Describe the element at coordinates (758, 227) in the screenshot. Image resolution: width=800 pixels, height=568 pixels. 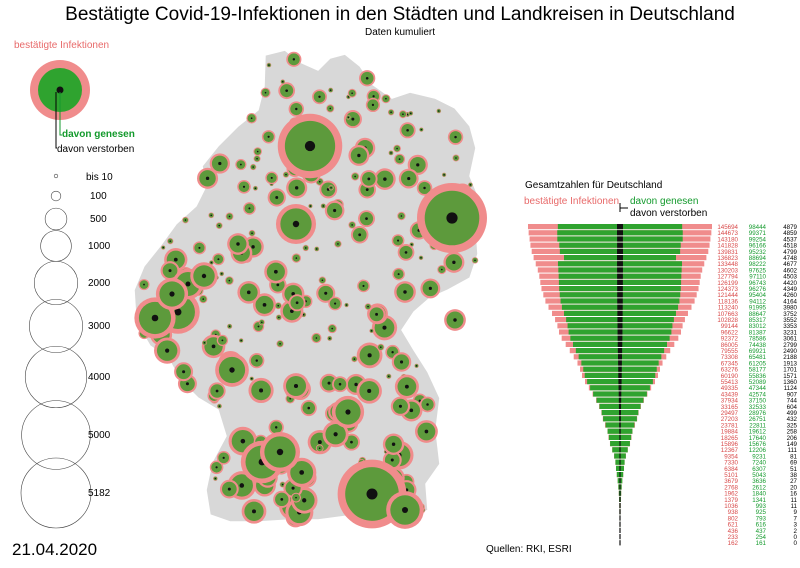
I see `totals-value-label: 98444` at that location.